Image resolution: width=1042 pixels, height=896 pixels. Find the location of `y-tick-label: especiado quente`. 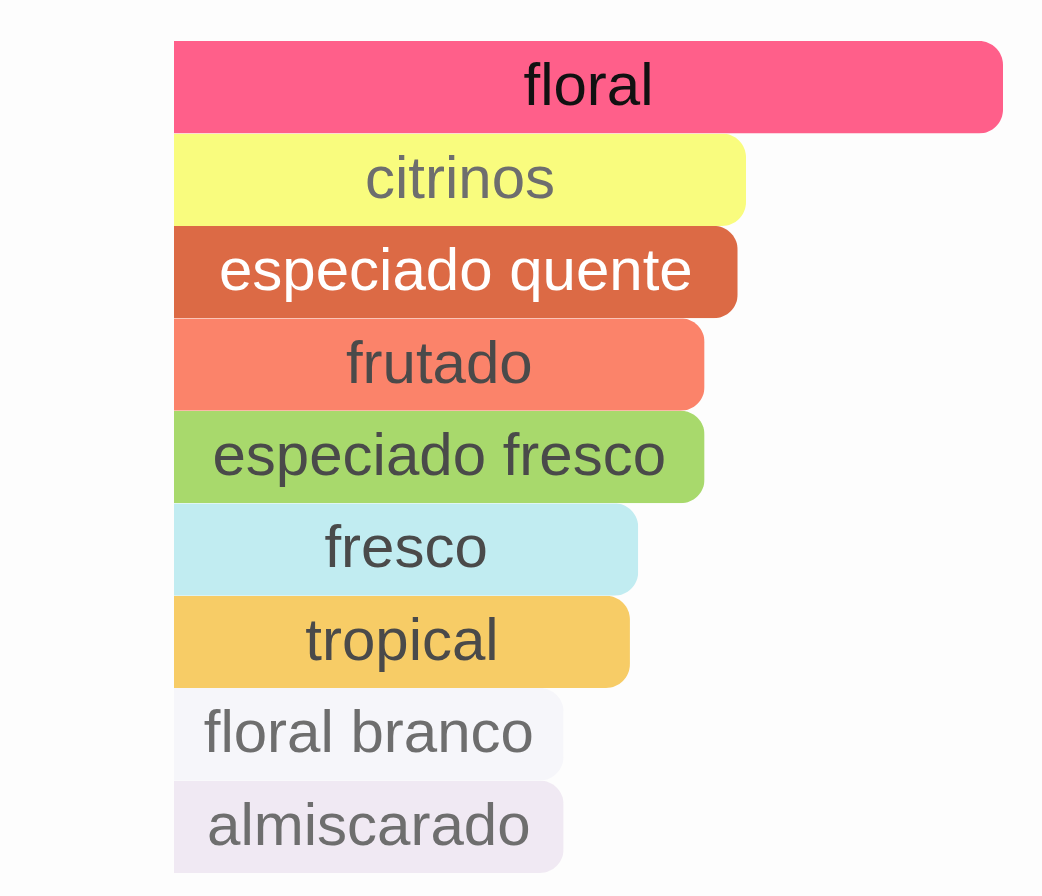

y-tick-label: especiado quente is located at coordinates (455, 270).